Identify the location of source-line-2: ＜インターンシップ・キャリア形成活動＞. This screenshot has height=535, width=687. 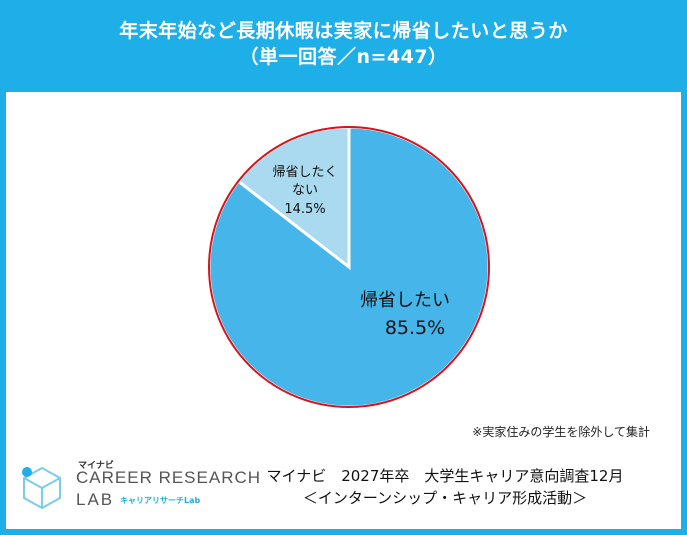
(445, 498).